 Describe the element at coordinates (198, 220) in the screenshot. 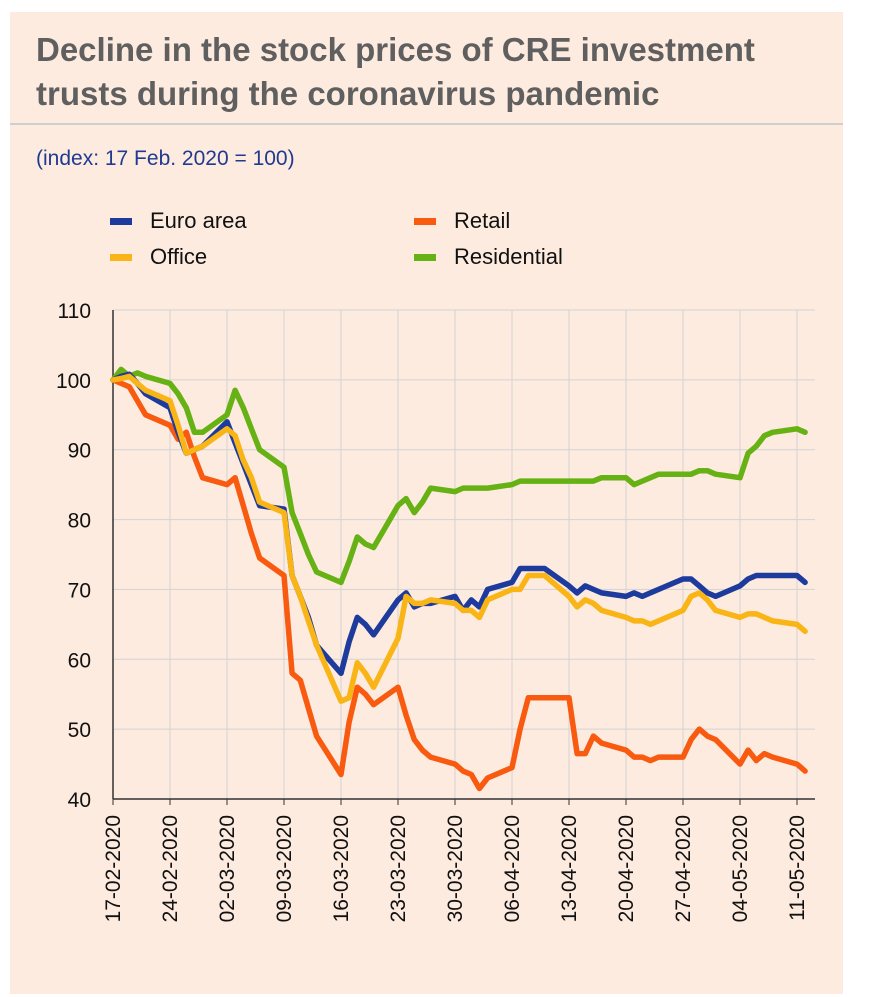

I see `legend-label-euro-area: Euro area` at that location.